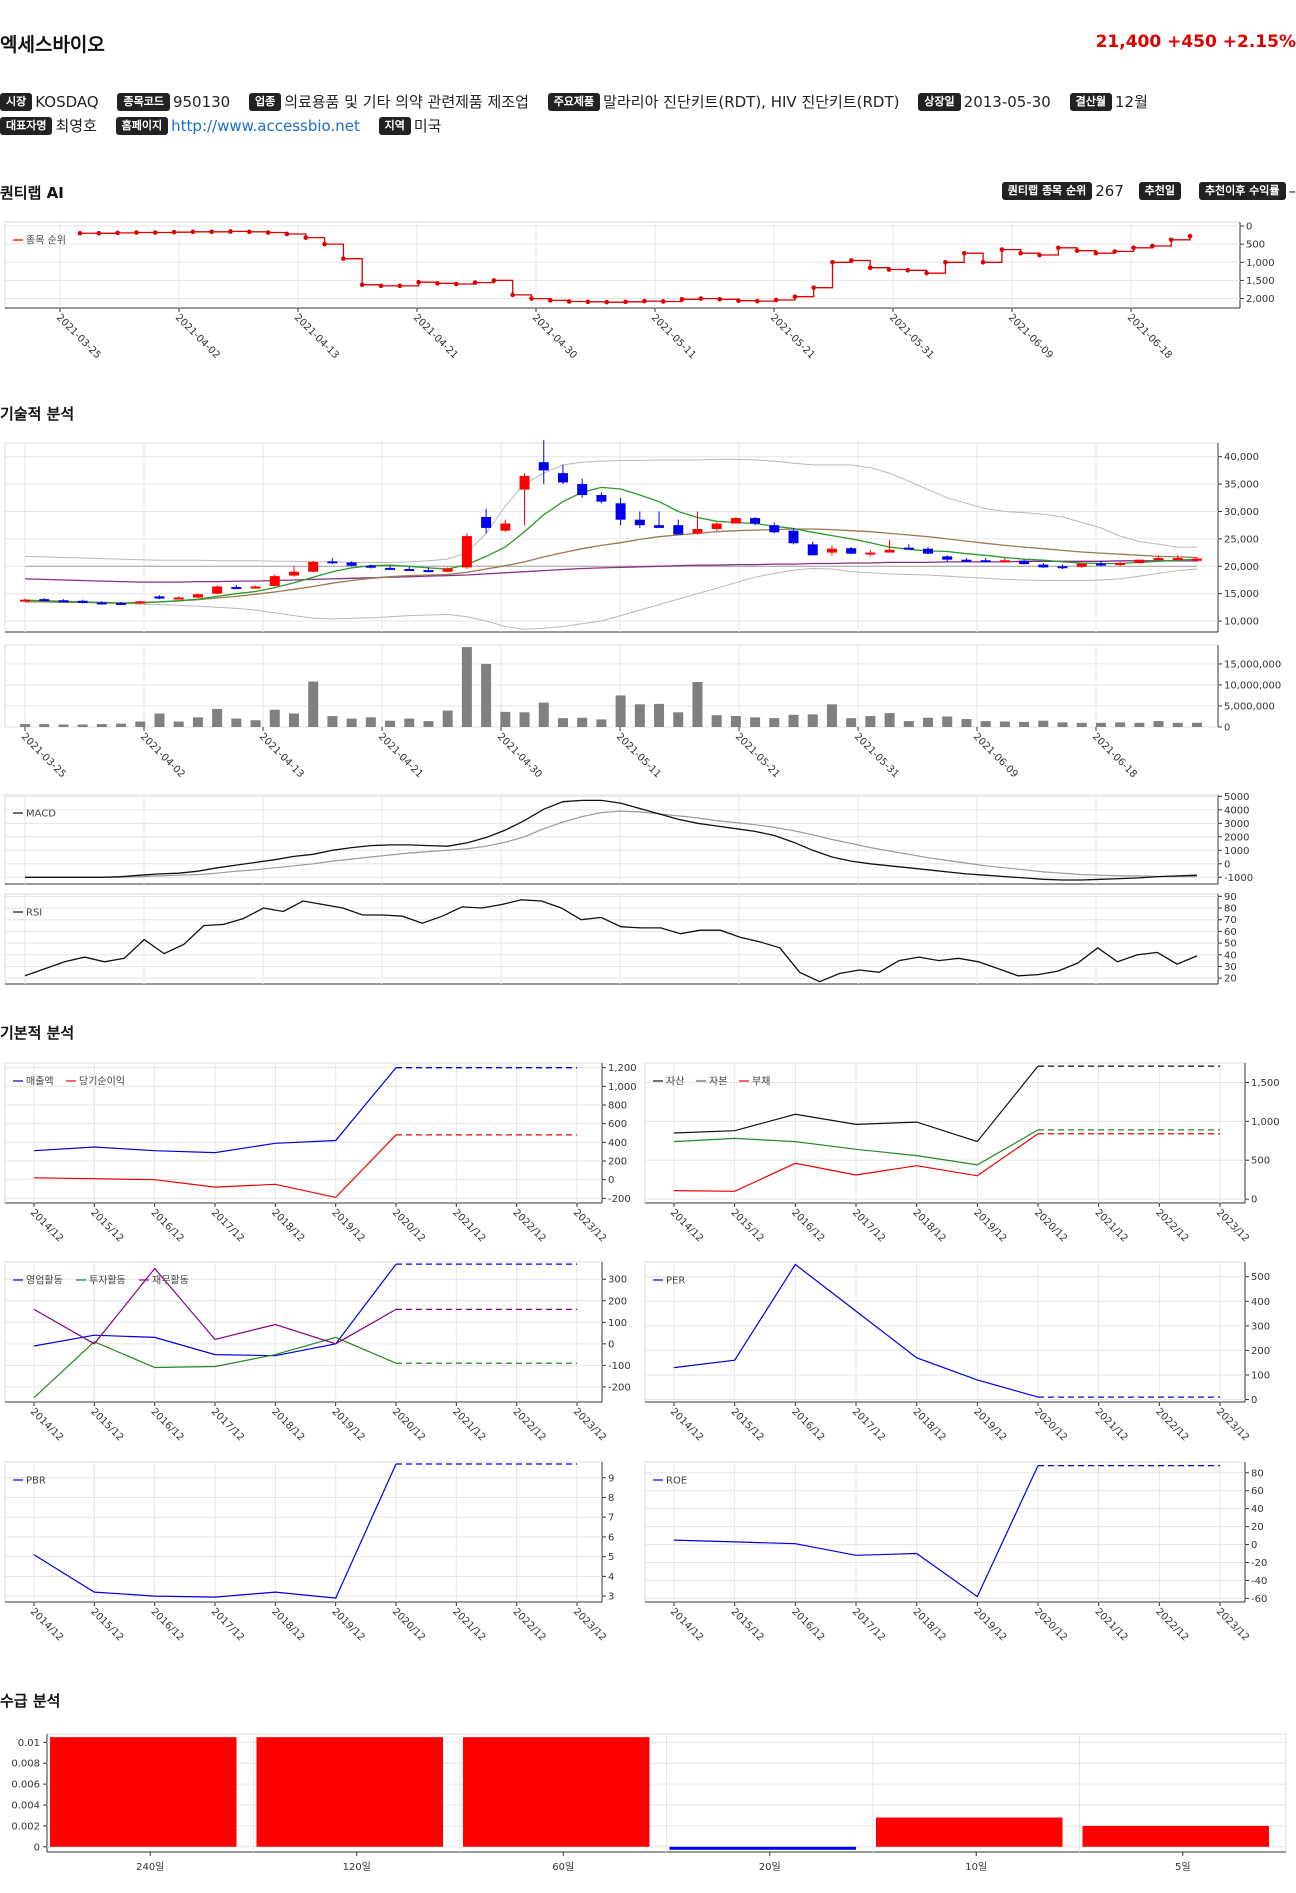  What do you see at coordinates (41, 814) in the screenshot?
I see `macd-chart-legend-label: MACD` at bounding box center [41, 814].